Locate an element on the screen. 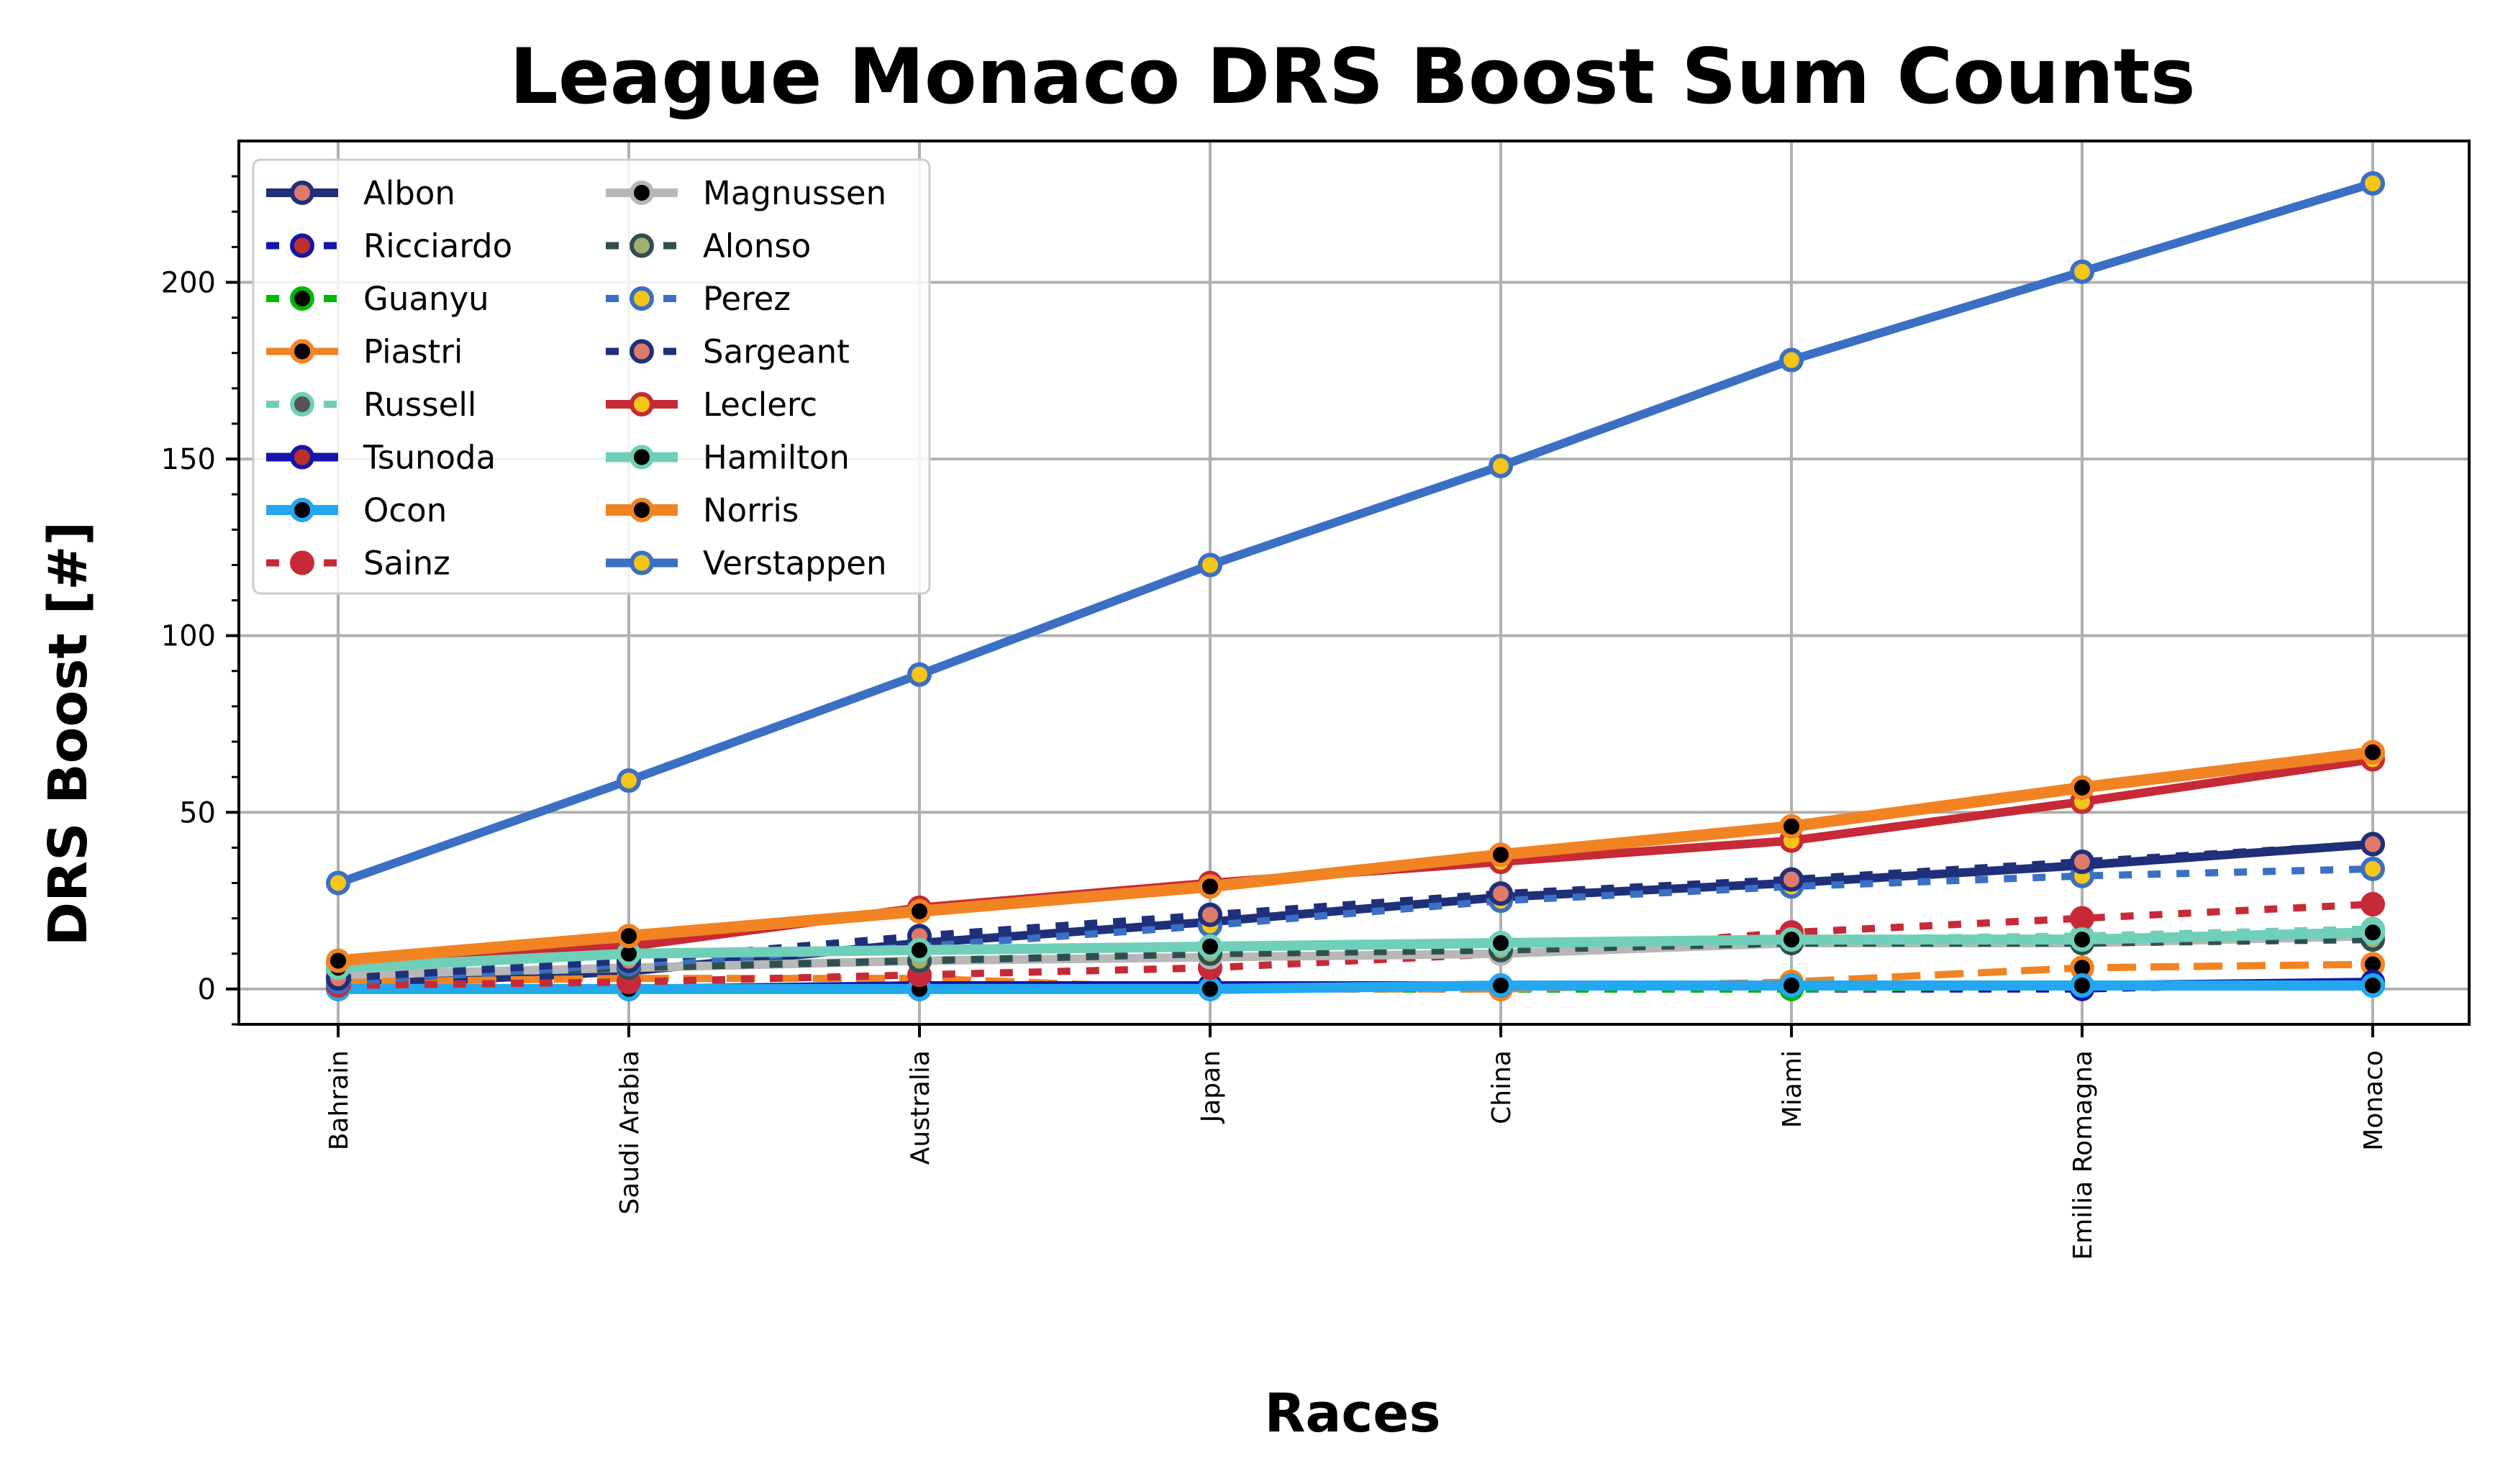  legend-entry: Tsunoda is located at coordinates (381, 458).